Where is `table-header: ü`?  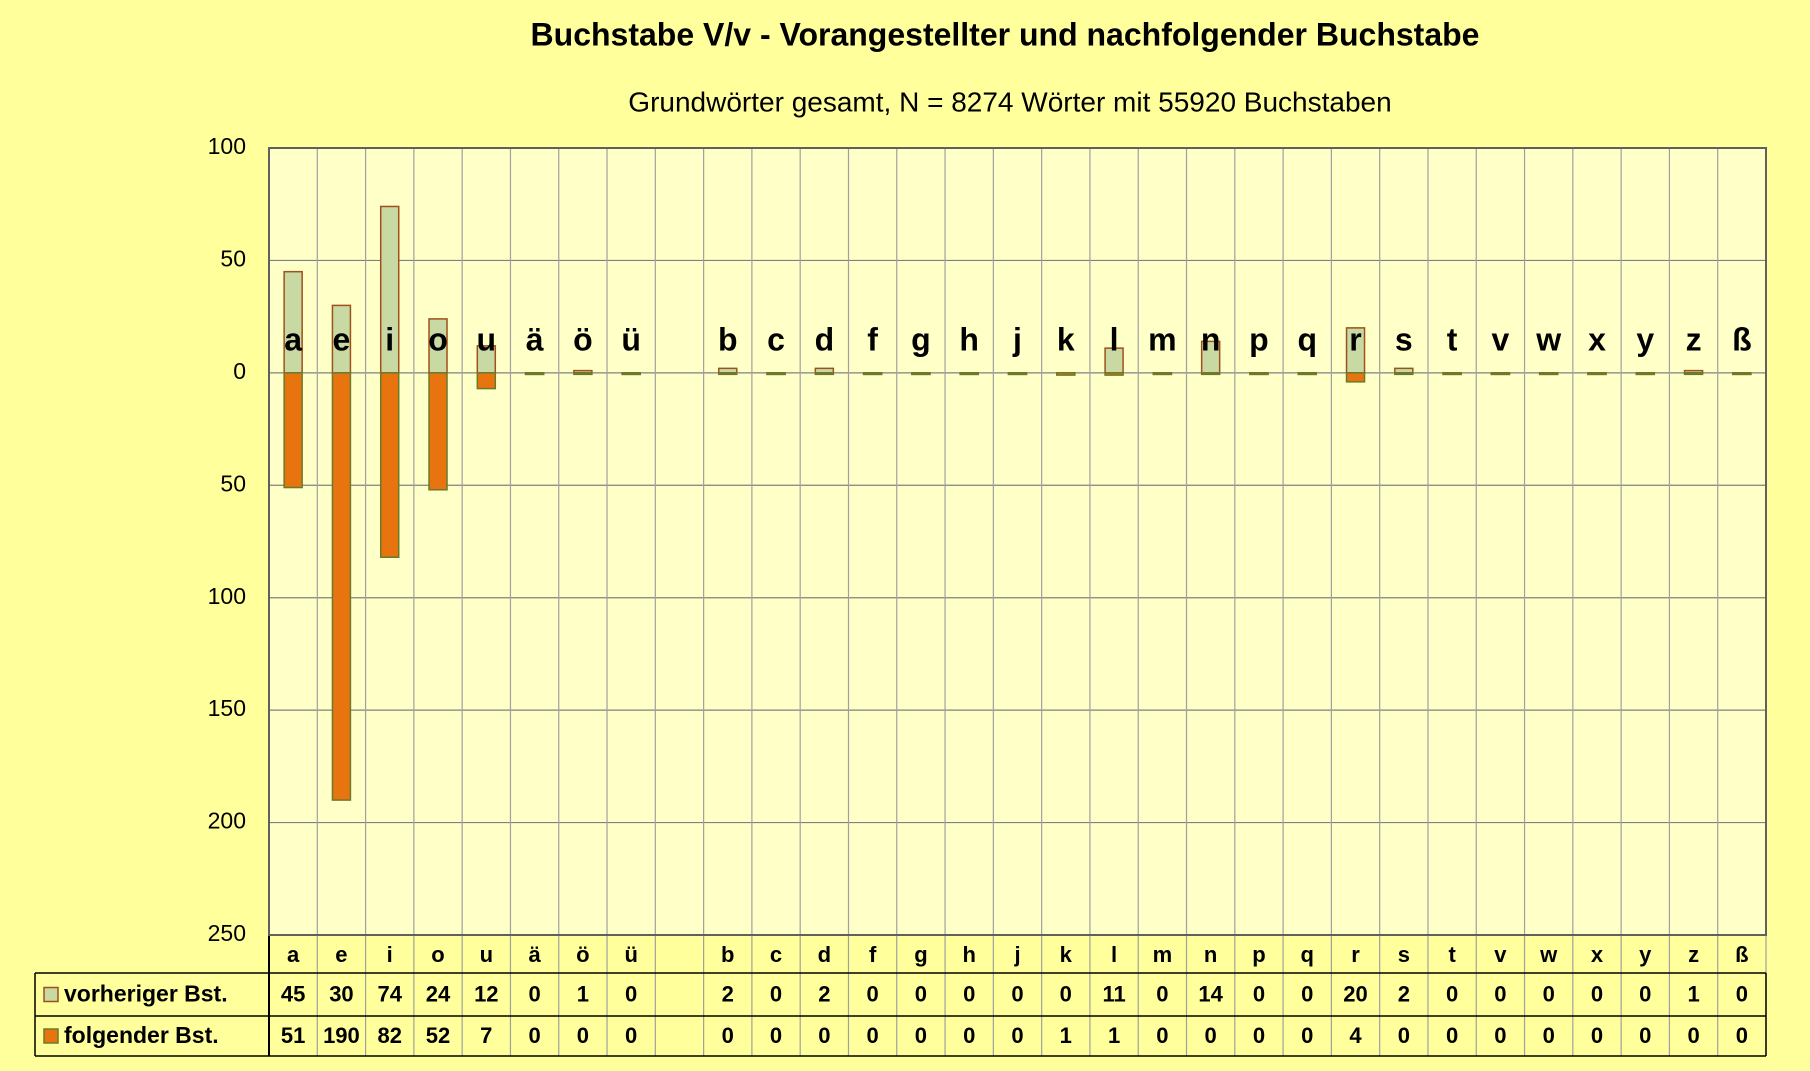 table-header: ü is located at coordinates (630, 954).